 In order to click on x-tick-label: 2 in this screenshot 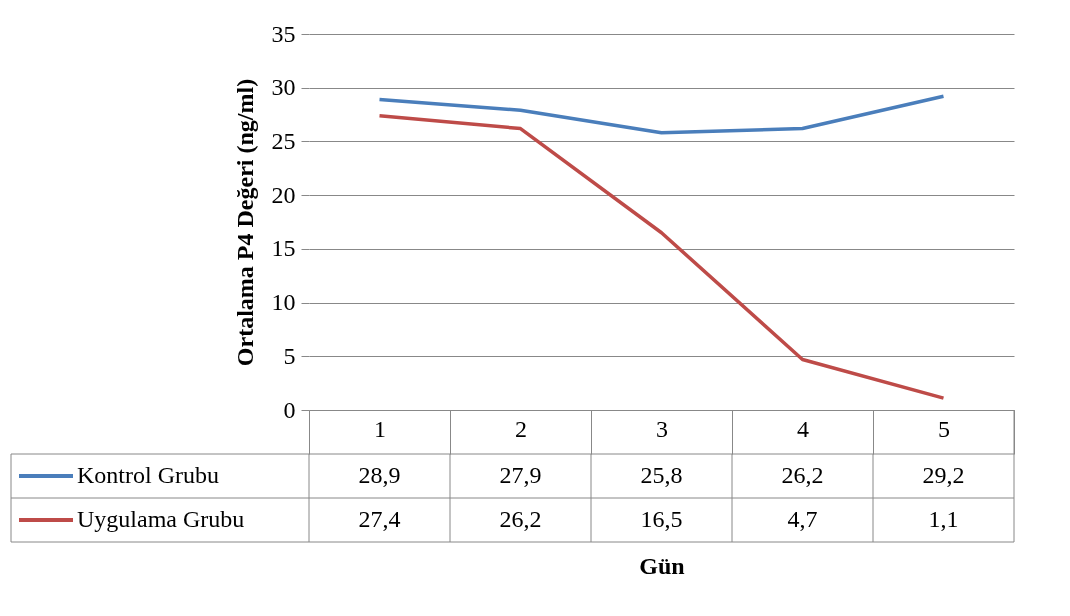, I will do `click(521, 428)`.